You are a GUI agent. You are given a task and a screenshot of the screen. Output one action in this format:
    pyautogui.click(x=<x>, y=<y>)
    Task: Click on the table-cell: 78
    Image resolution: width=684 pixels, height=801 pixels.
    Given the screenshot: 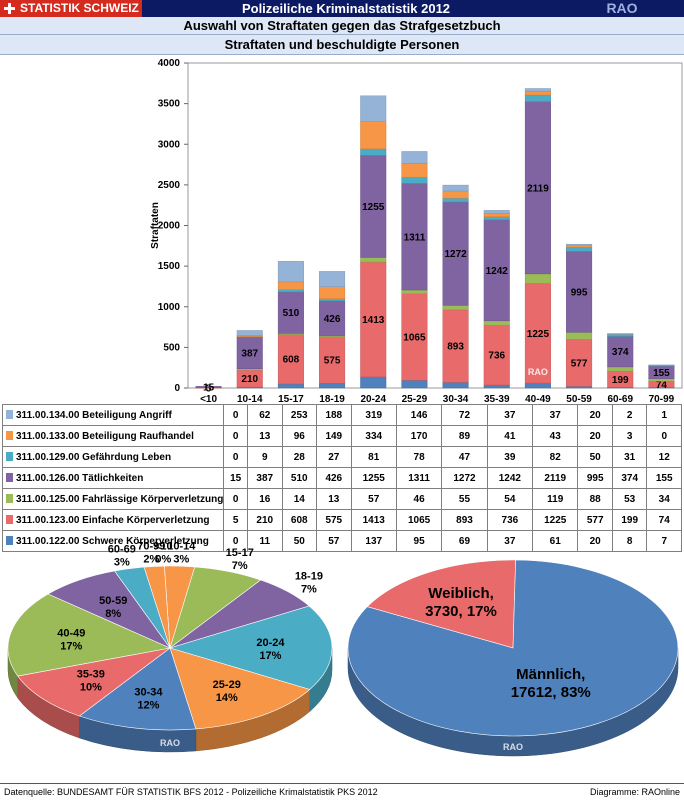 What is the action you would take?
    pyautogui.click(x=419, y=457)
    